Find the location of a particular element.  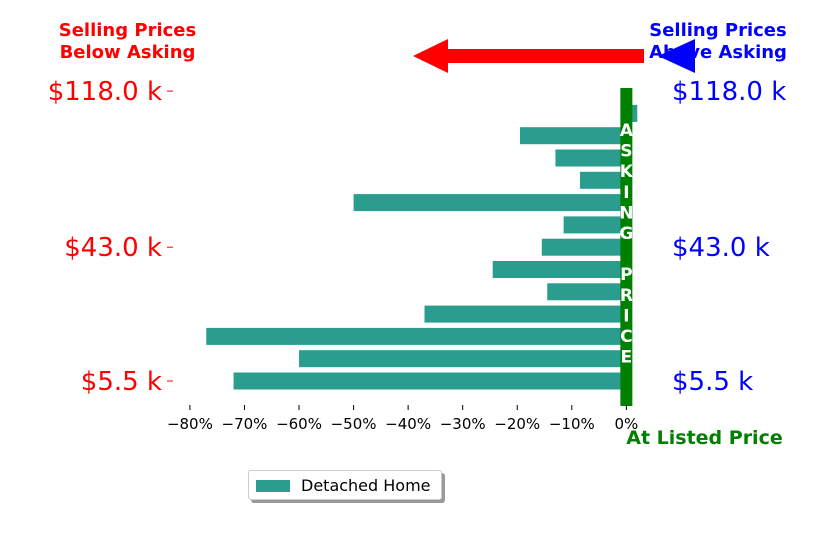

x-tick-label: −20% is located at coordinates (517, 424).